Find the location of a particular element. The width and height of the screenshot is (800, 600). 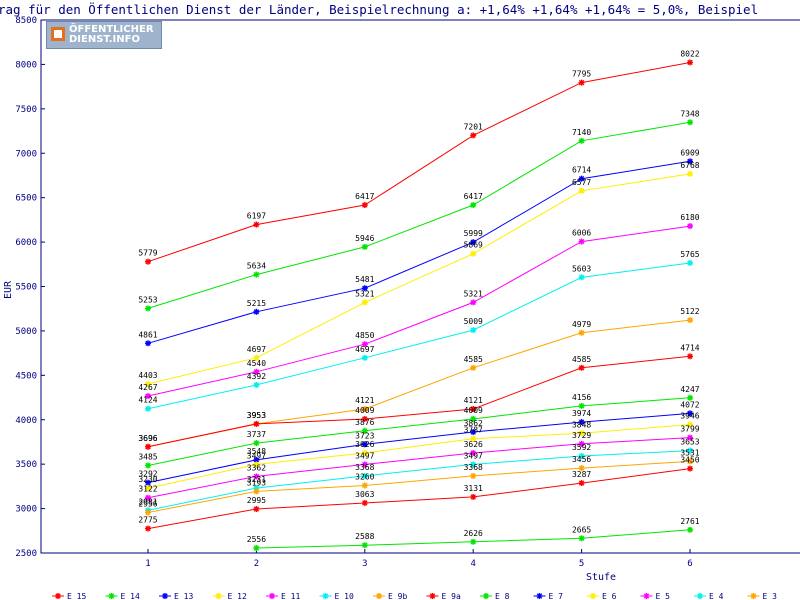

series-line-e-9b is located at coordinates (419, 383).